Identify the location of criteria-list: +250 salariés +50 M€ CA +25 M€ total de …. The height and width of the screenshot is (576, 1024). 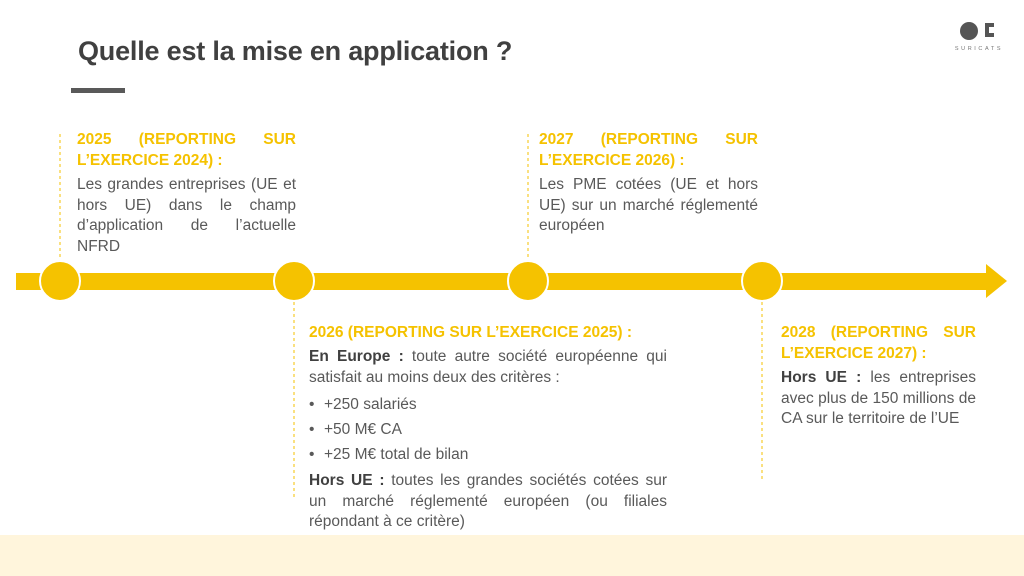
(488, 429).